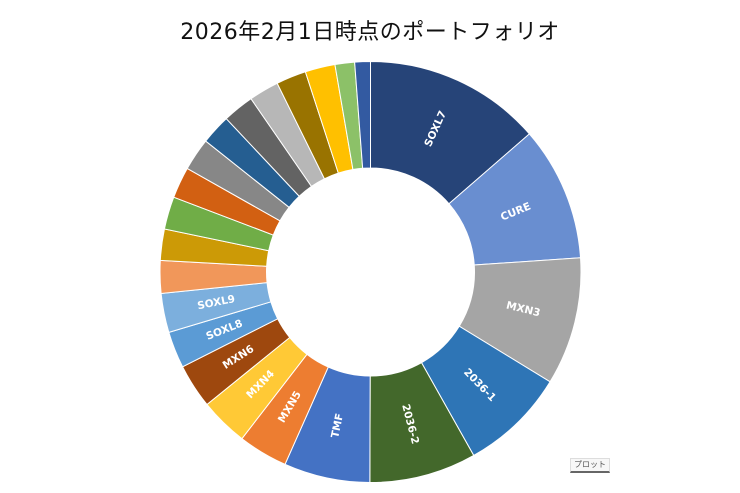 Image resolution: width=740 pixels, height=493 pixels. Describe the element at coordinates (590, 465) in the screenshot. I see `plot-button: プロット` at that location.